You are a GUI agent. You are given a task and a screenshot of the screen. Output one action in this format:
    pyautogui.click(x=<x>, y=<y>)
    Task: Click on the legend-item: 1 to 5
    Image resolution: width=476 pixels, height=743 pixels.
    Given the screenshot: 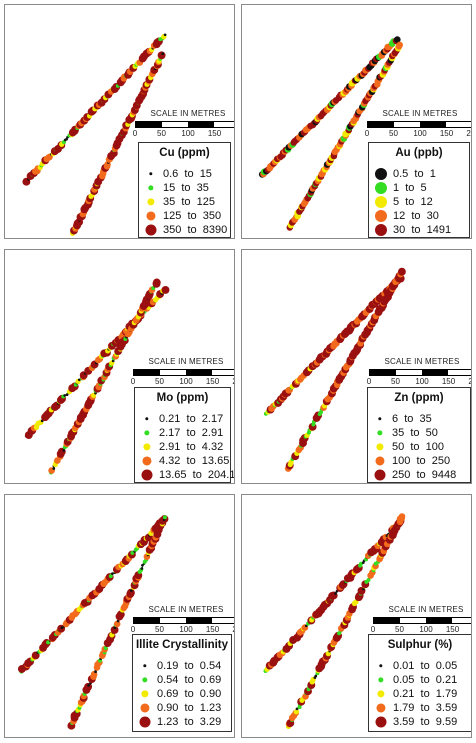 What is the action you would take?
    pyautogui.click(x=419, y=188)
    